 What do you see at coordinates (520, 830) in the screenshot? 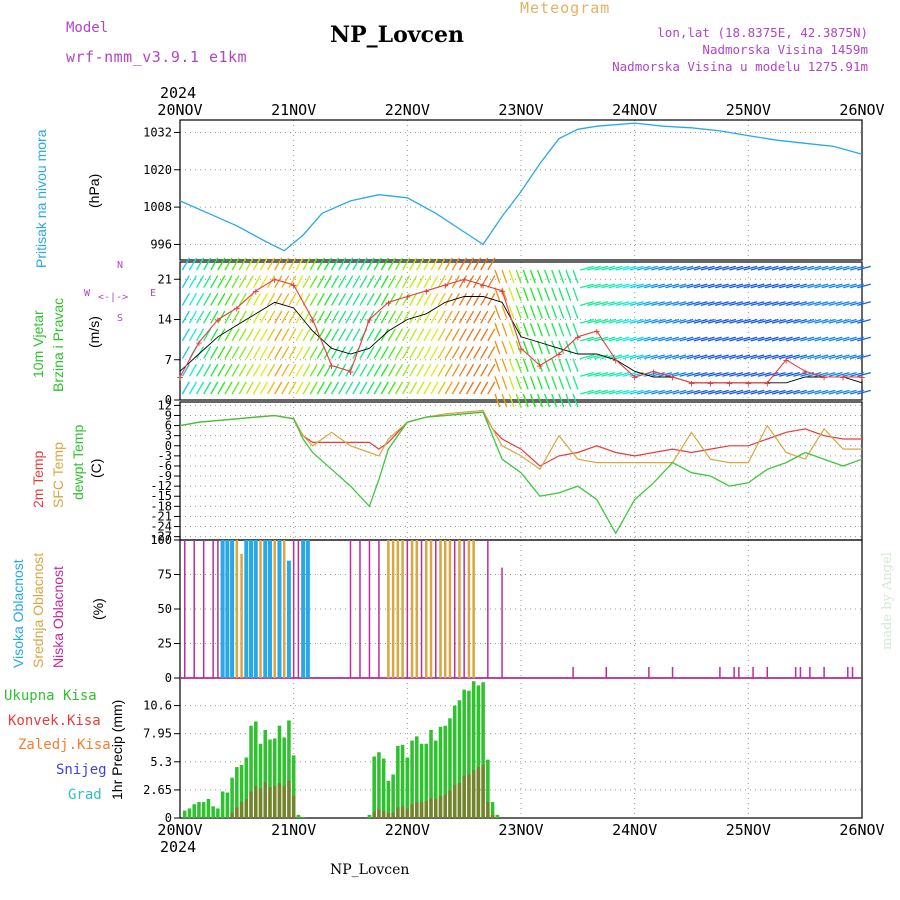
I see `time-tick-label-bottom: 23NOV` at bounding box center [520, 830].